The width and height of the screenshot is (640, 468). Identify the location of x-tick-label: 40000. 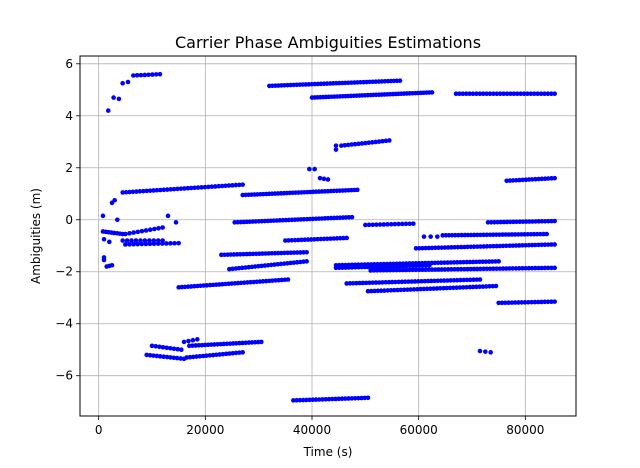
(312, 430).